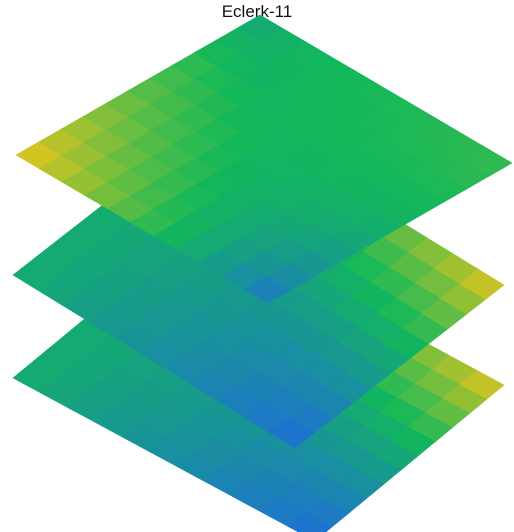 This screenshot has height=532, width=514. I want to click on figure-title: Eclerk-11, so click(257, 11).